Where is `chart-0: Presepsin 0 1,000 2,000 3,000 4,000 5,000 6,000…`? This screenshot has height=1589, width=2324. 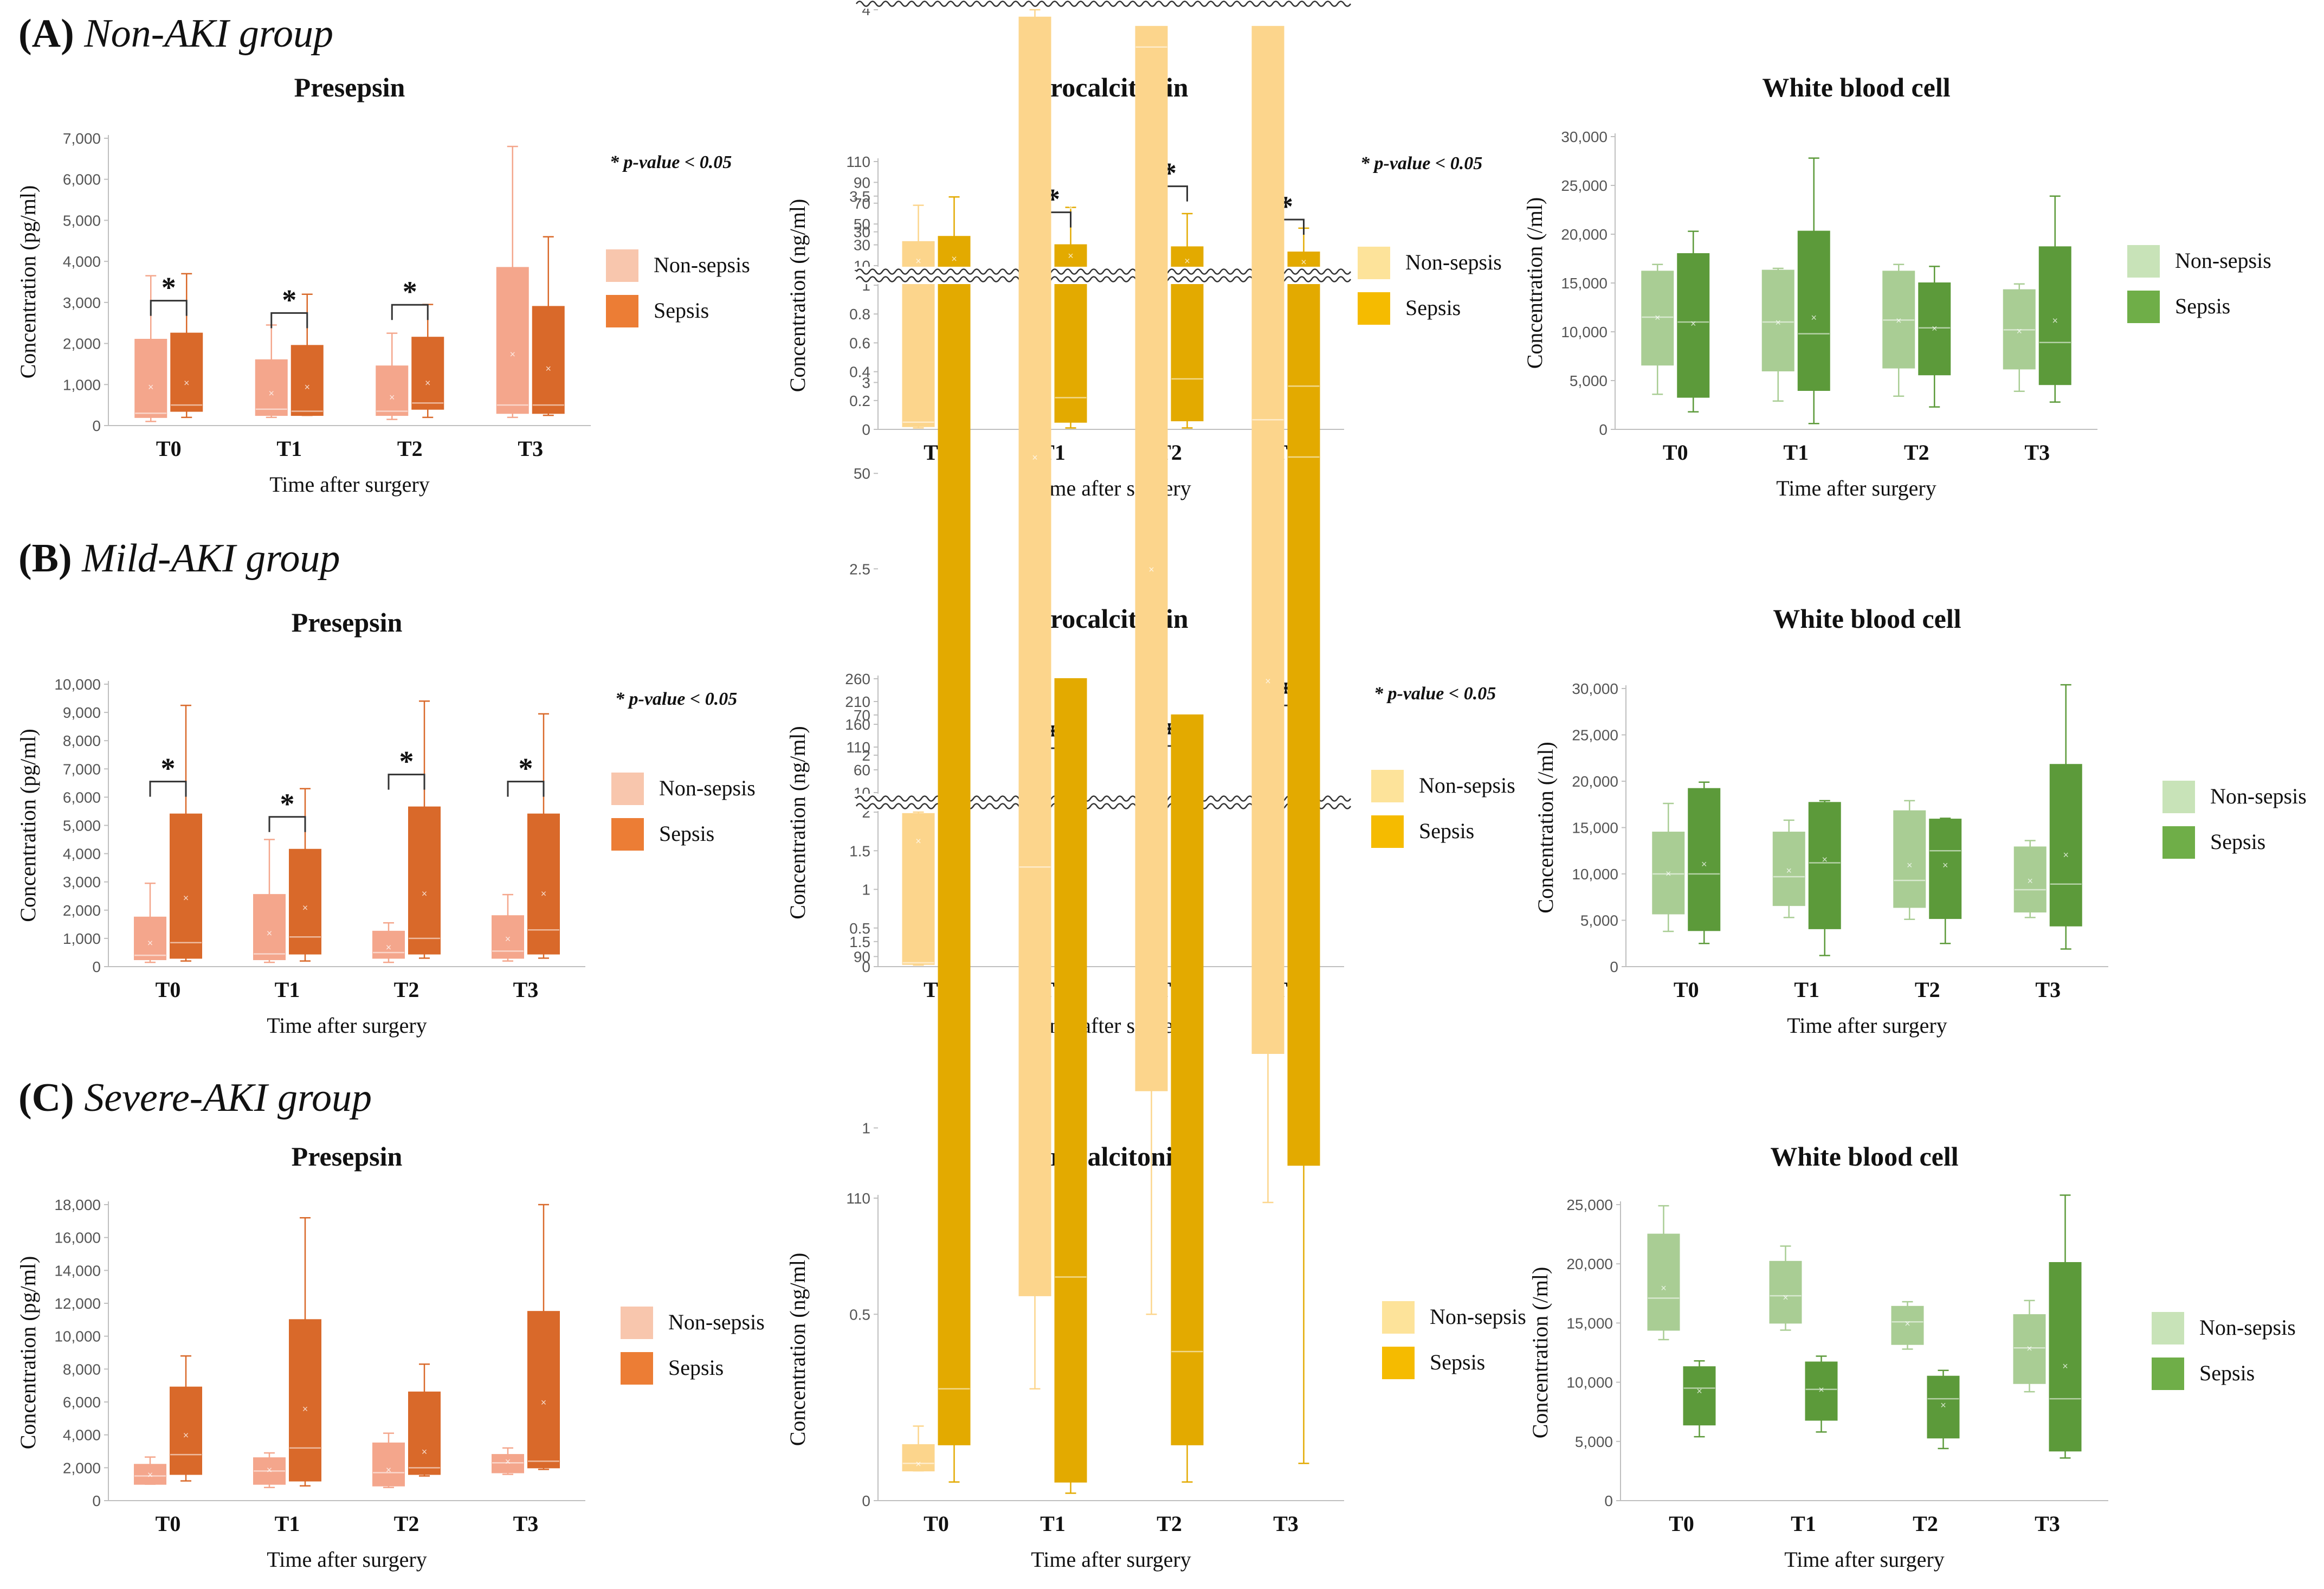
chart-0: Presepsin 0 1,000 2,000 3,000 4,000 5,000 6,000… is located at coordinates (383, 284).